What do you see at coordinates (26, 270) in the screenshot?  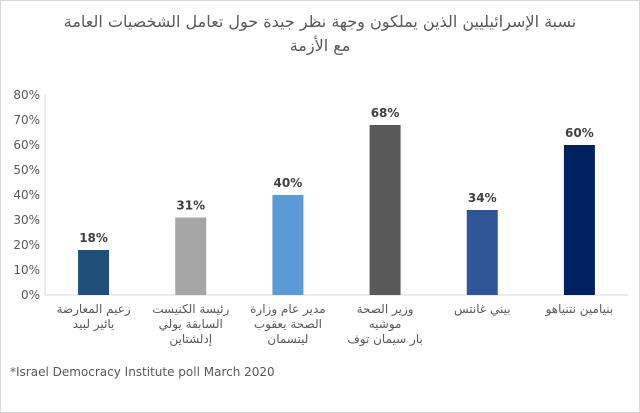 I see `y-tick-label: 10%` at bounding box center [26, 270].